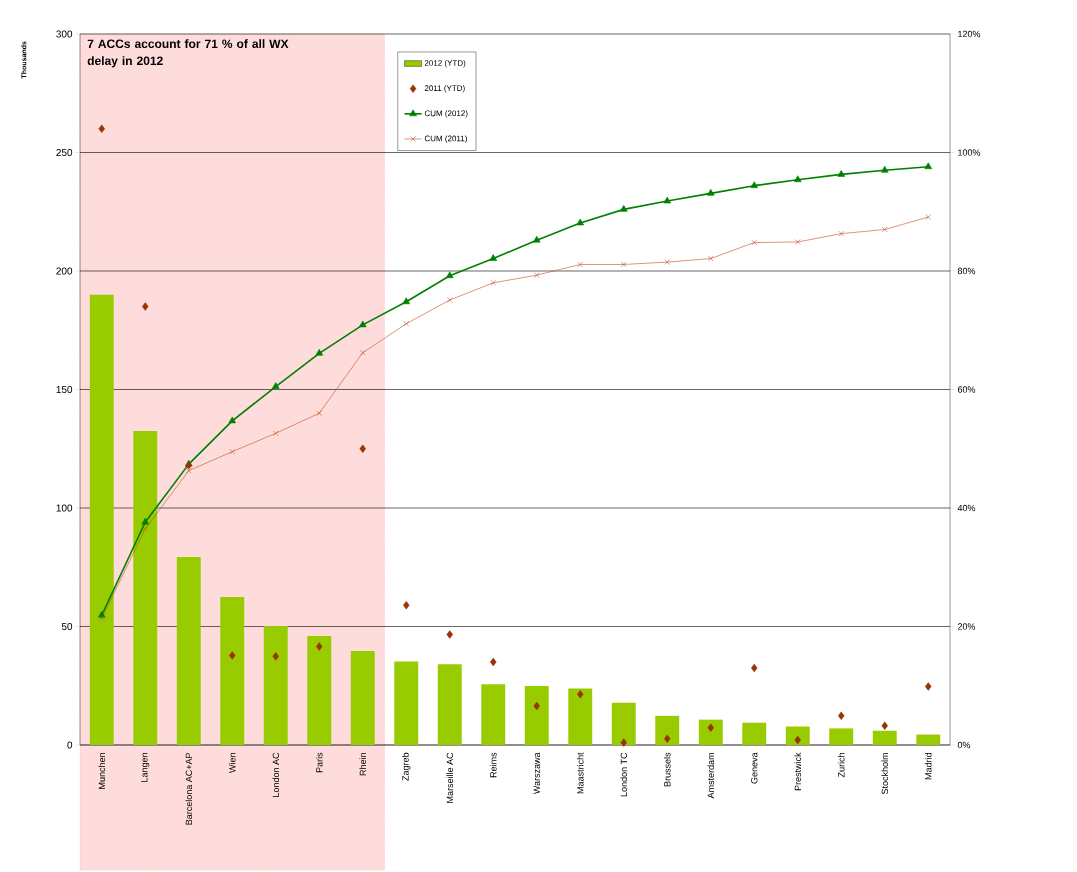 This screenshot has height=872, width=1077. I want to click on x-tick-label: Barcelona AC+AP, so click(189, 788).